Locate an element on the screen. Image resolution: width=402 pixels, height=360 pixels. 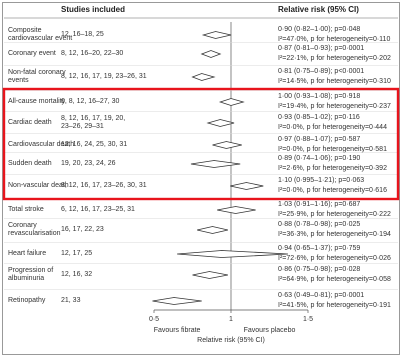
studies-line: 12, 16–18, 25 is located at coordinates (82, 34).